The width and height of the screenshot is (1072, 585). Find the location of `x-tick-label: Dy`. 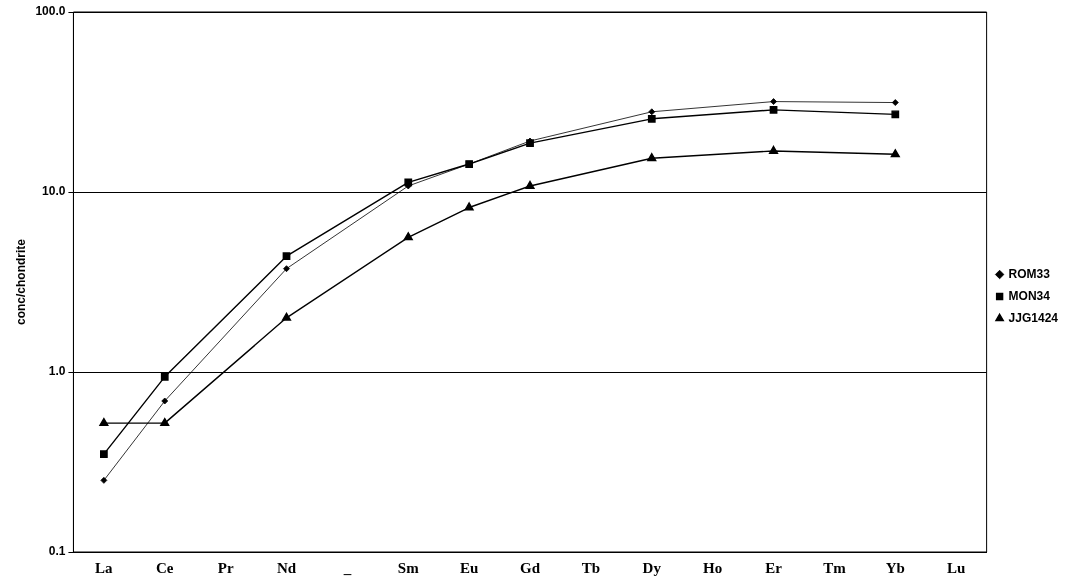

x-tick-label: Dy is located at coordinates (652, 567).